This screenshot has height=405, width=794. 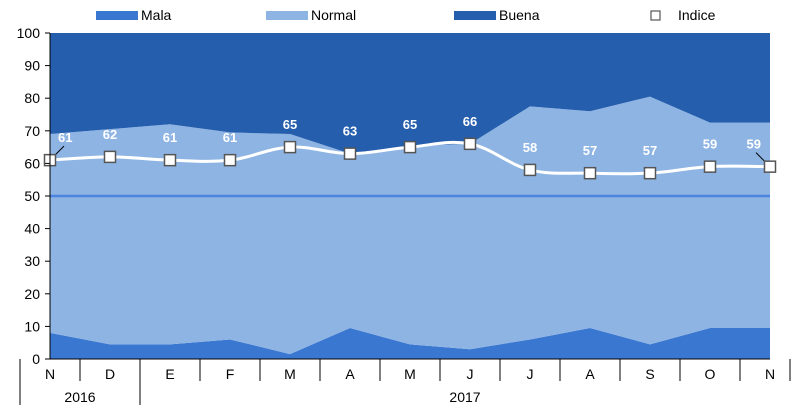 What do you see at coordinates (32, 163) in the screenshot?
I see `y-tick-label: 60` at bounding box center [32, 163].